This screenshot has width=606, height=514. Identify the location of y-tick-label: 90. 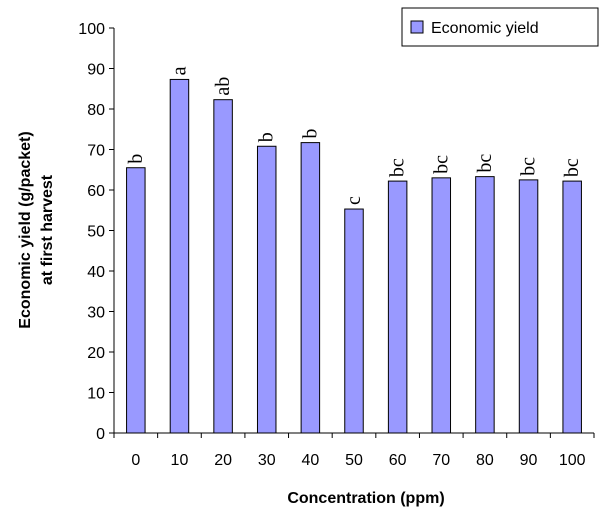
(96, 70).